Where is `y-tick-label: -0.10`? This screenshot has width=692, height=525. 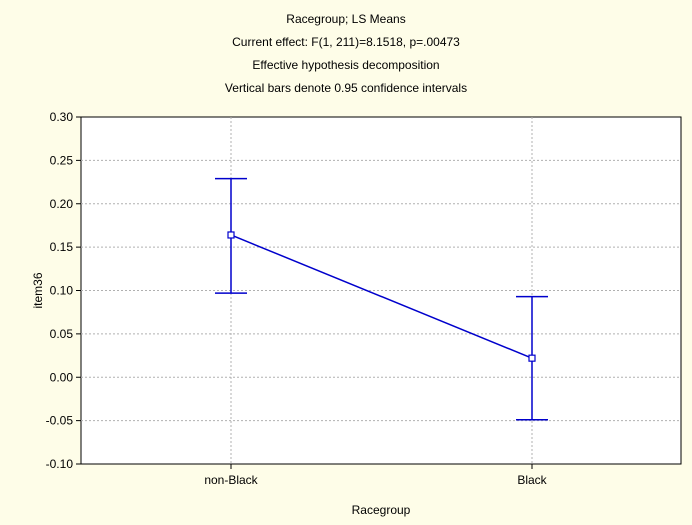
y-tick-label: -0.10 is located at coordinates (60, 464).